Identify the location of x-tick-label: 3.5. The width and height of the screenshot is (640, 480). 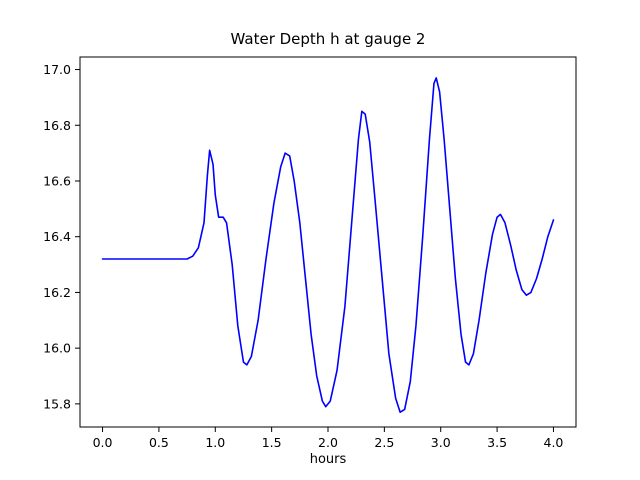
(497, 442).